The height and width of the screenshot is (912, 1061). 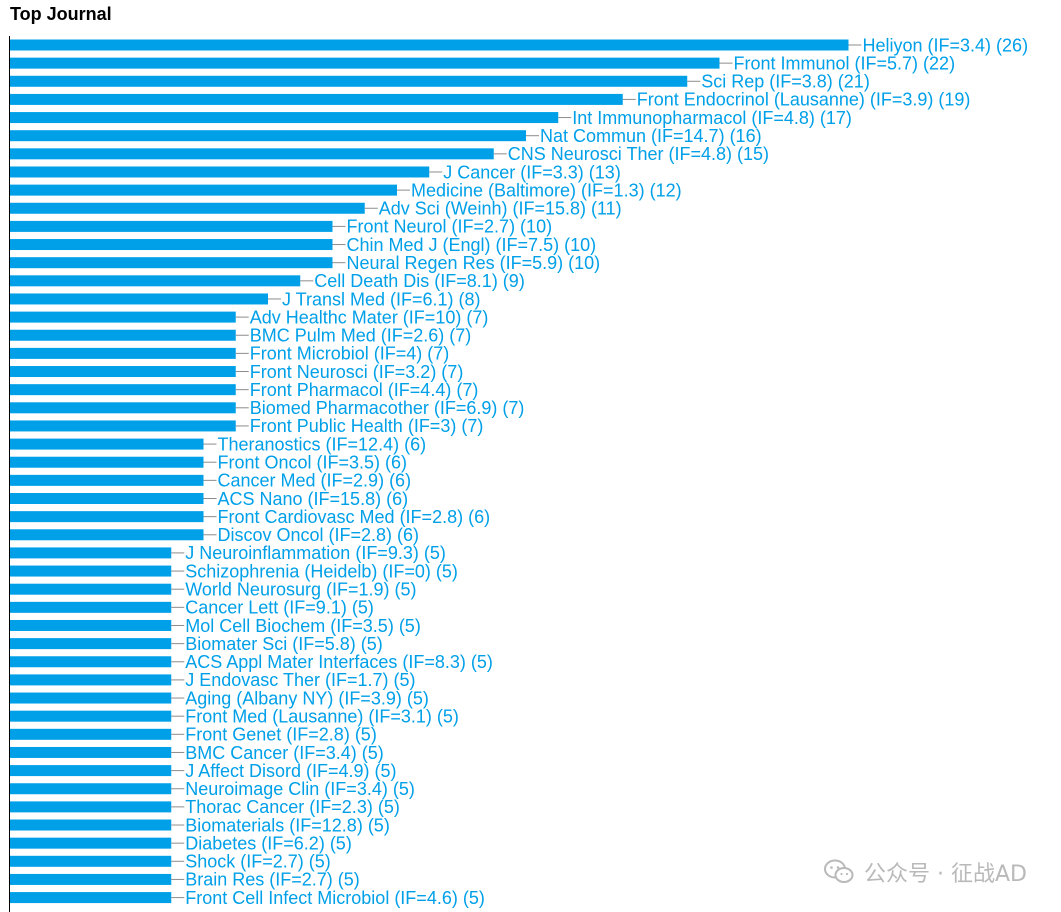 What do you see at coordinates (357, 372) in the screenshot?
I see `bar-label: Front Neurosci (IF=3.2) (7)` at bounding box center [357, 372].